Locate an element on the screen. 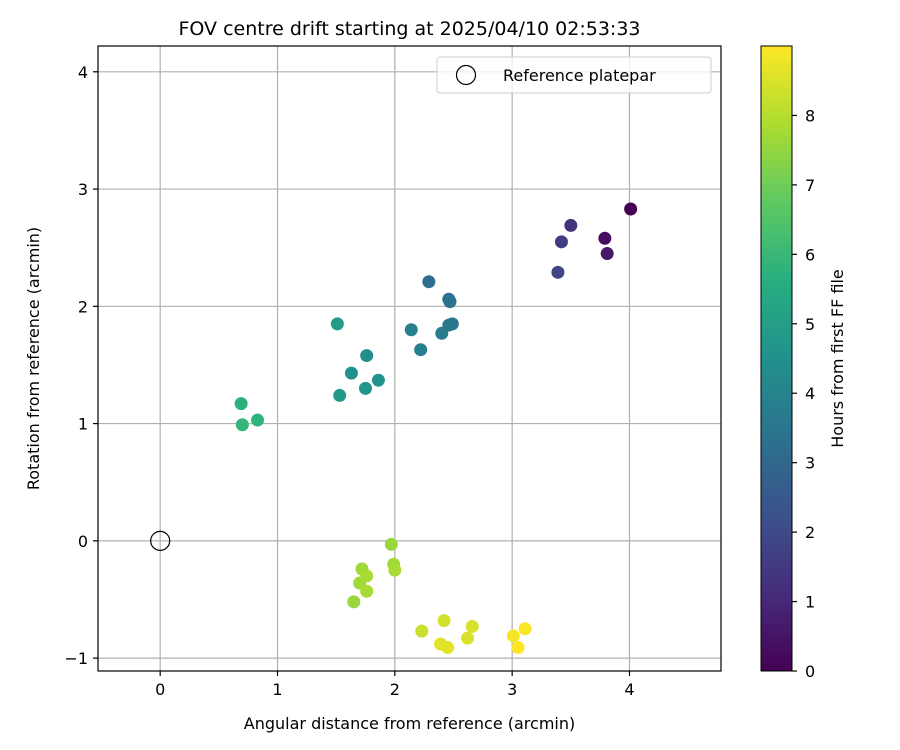 The width and height of the screenshot is (900, 750). x-tick-label: 0 is located at coordinates (160, 689).